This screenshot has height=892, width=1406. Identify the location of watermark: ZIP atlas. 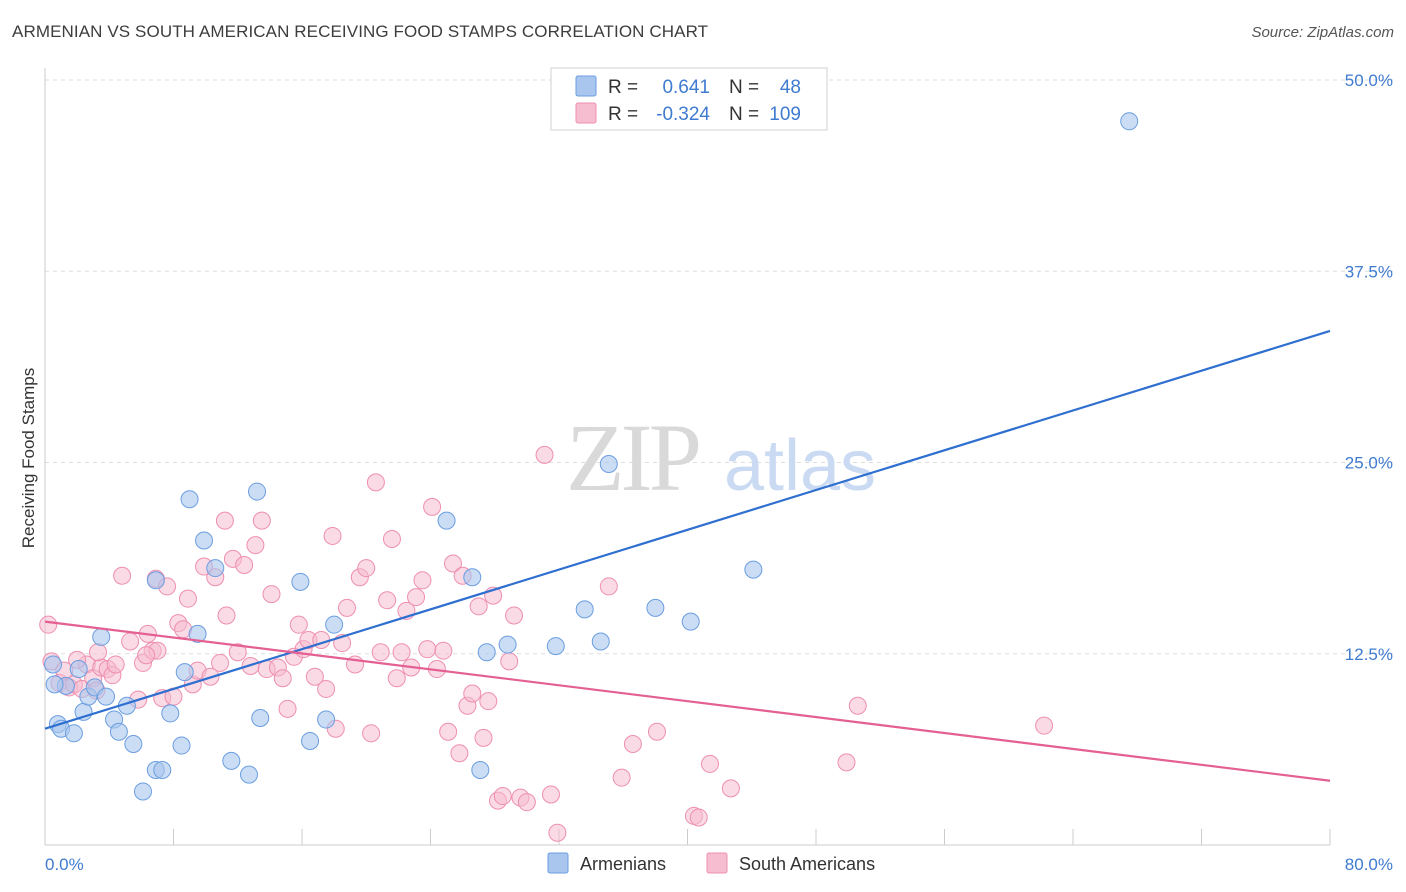
(721, 457).